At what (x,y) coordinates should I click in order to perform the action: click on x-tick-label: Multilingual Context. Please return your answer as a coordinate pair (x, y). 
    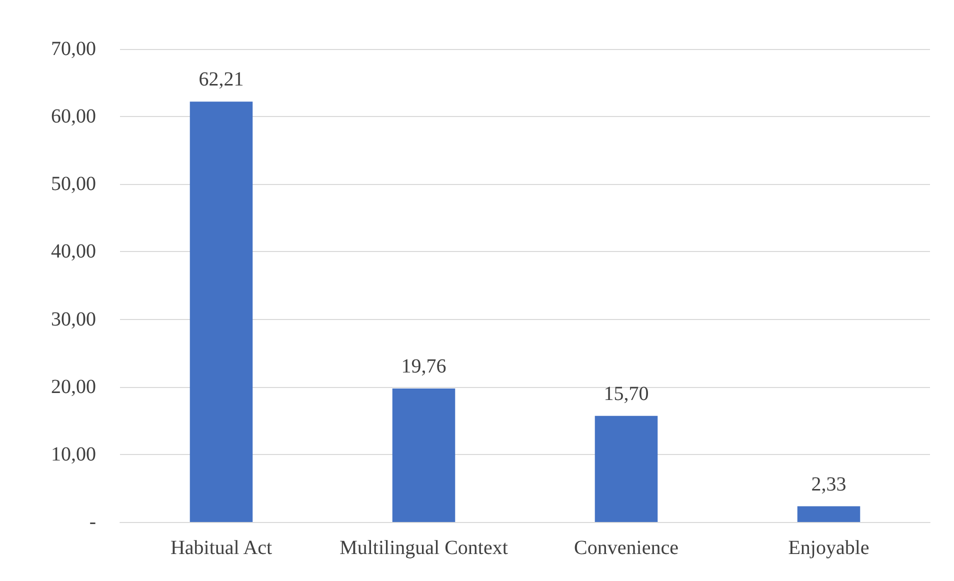
    Looking at the image, I should click on (424, 548).